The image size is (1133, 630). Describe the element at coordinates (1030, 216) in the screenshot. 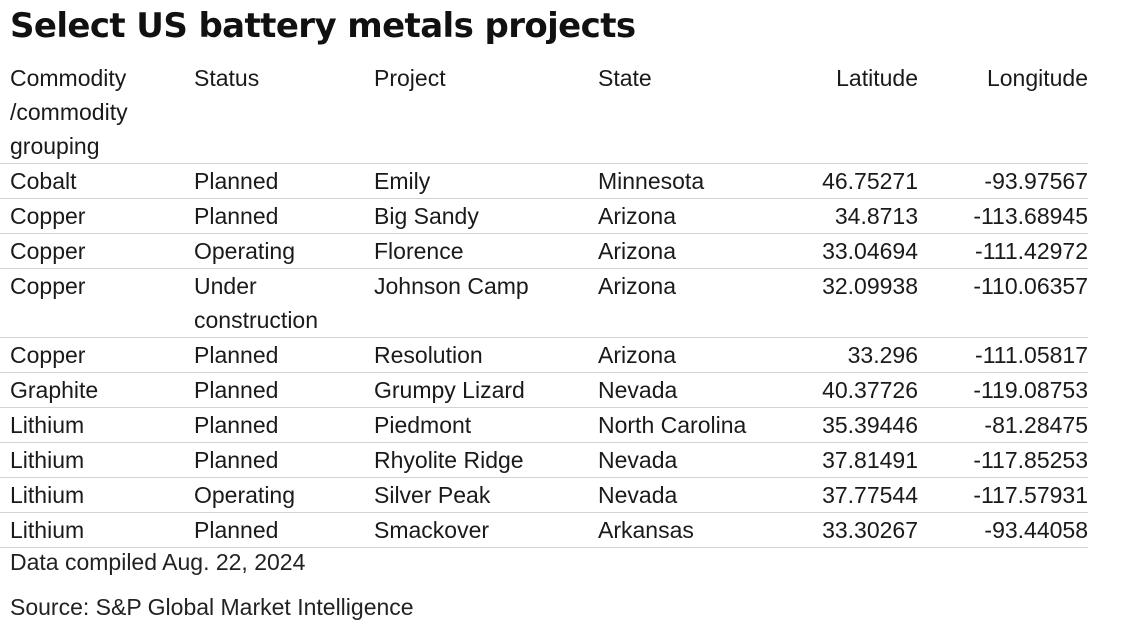

I see `longitude-cell: -113.68945` at that location.